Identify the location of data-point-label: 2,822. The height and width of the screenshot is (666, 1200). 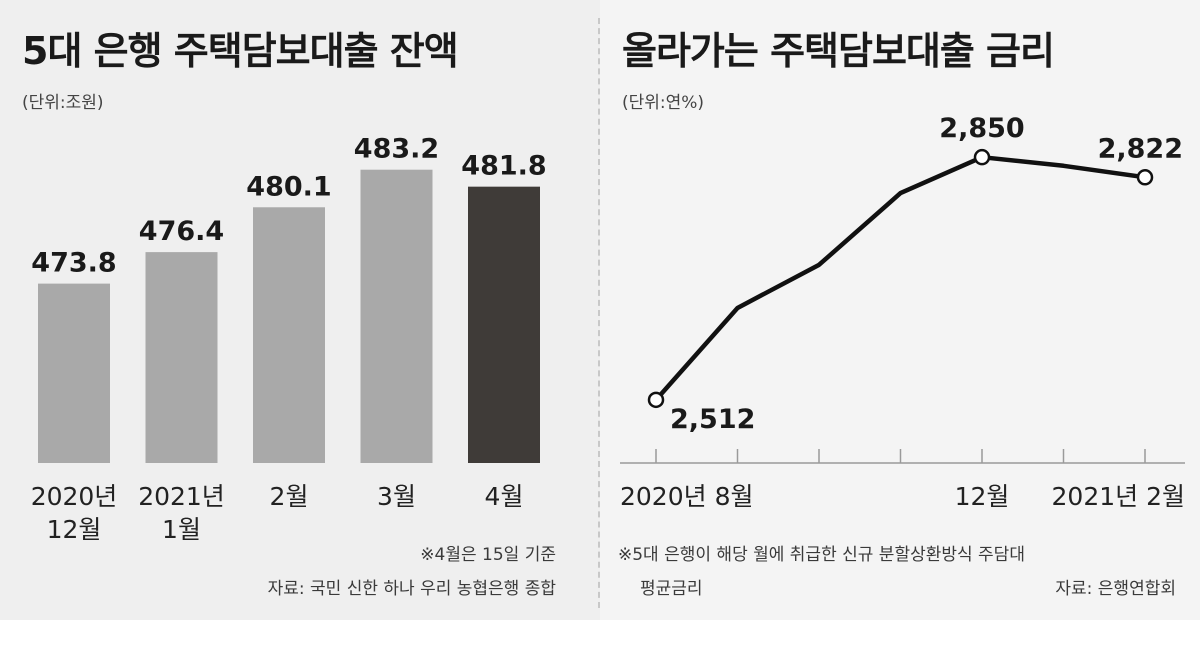
(1140, 148).